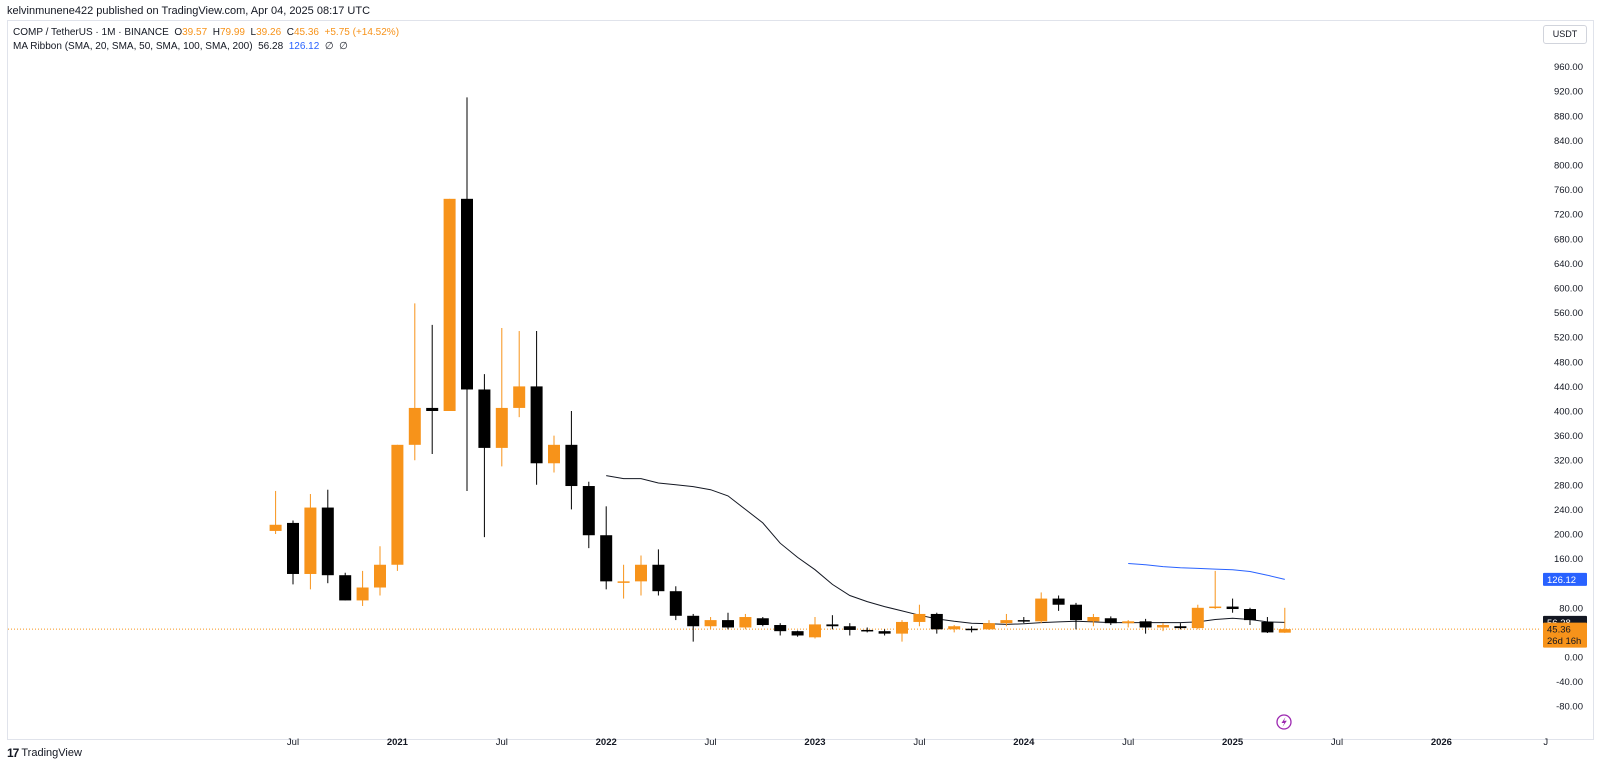 This screenshot has width=1600, height=782. I want to click on x-tick-label: 2023, so click(814, 742).